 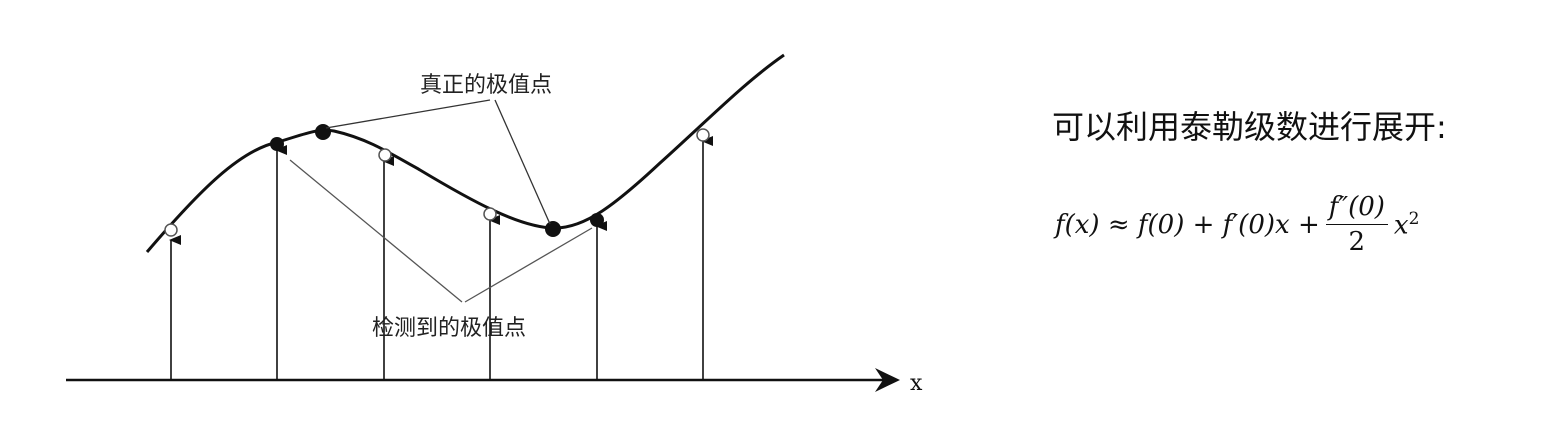 I want to click on detected-extremum-min, so click(x=597, y=220).